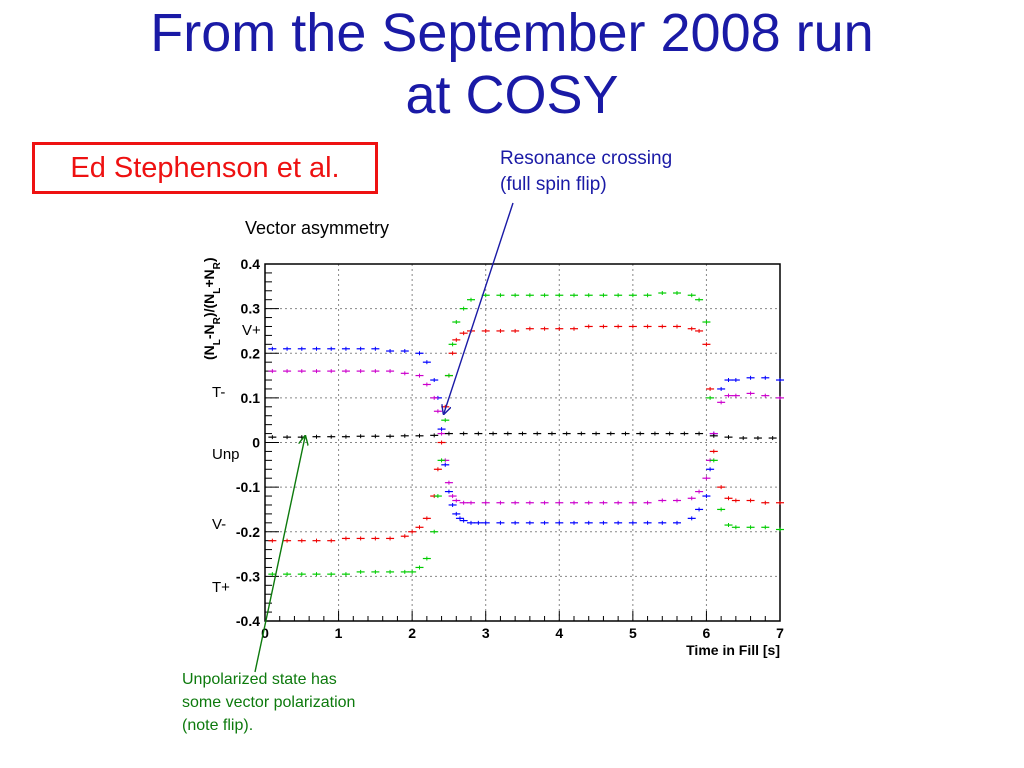 The image size is (1024, 768). I want to click on state-label-tplus: T+, so click(221, 587).